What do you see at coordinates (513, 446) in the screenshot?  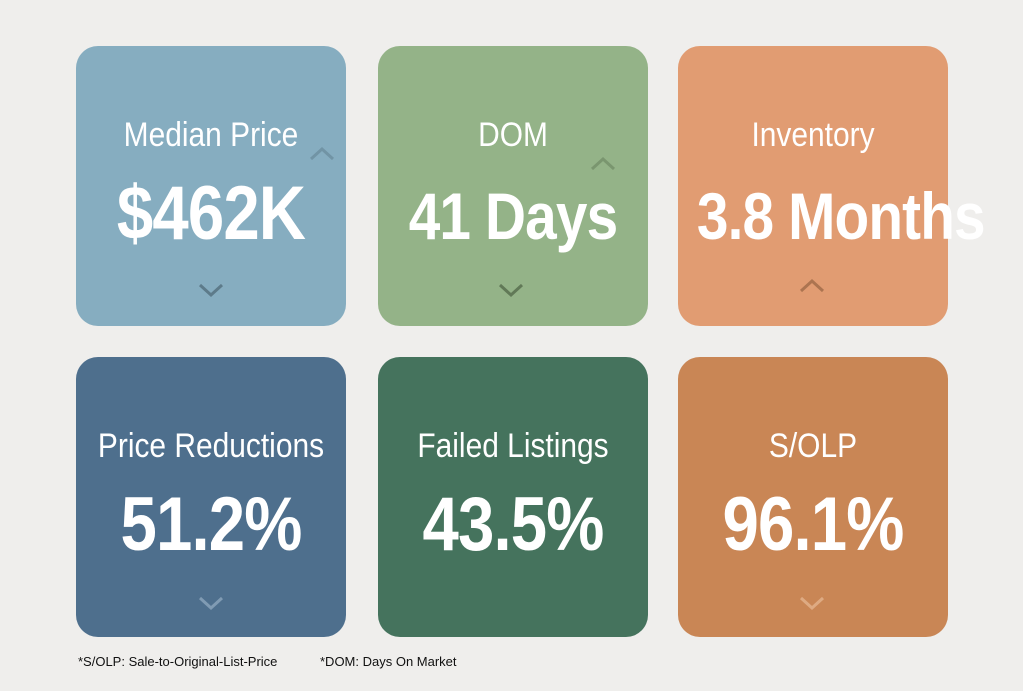 I see `card-label: Failed Listings` at bounding box center [513, 446].